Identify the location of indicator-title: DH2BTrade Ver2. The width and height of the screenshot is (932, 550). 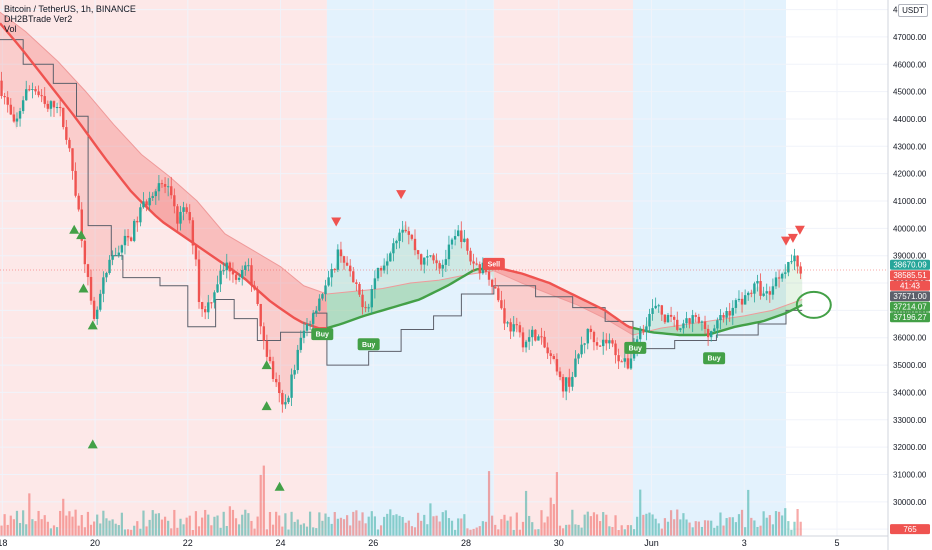
(38, 19).